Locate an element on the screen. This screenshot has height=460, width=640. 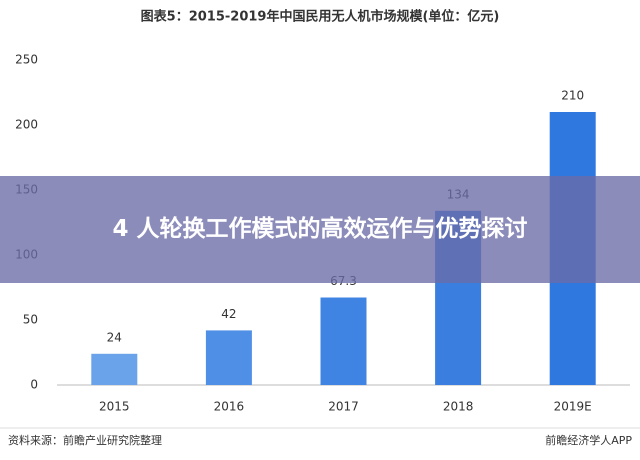
y-tick-label: 50 is located at coordinates (30, 320).